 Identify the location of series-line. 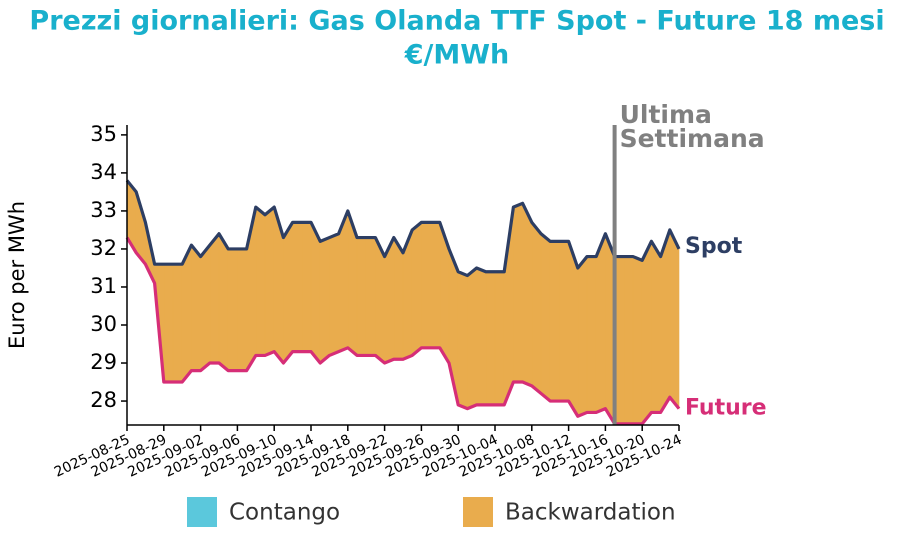
(403, 228).